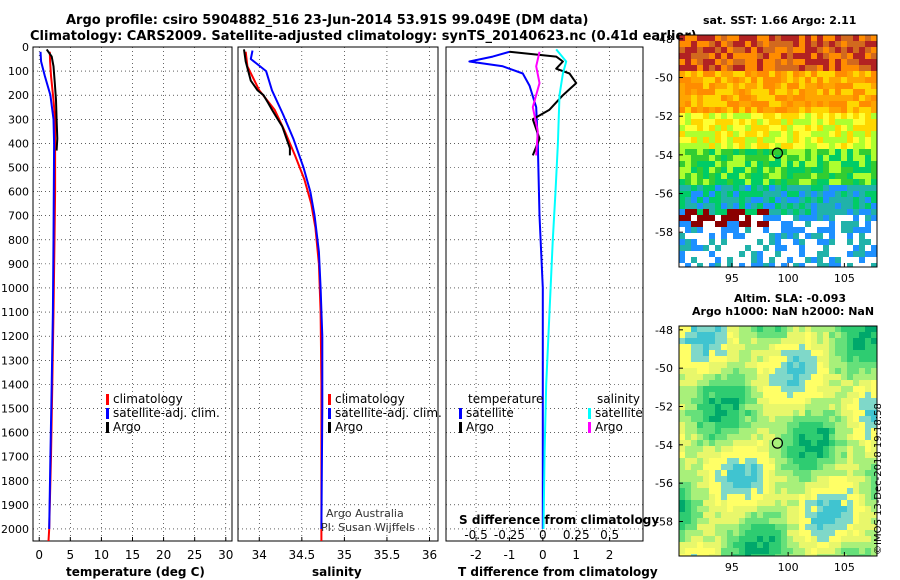 The height and width of the screenshot is (580, 900). I want to click on imos-timestamp: ©IMOS 13-Dec-2018 19:18:58, so click(878, 479).